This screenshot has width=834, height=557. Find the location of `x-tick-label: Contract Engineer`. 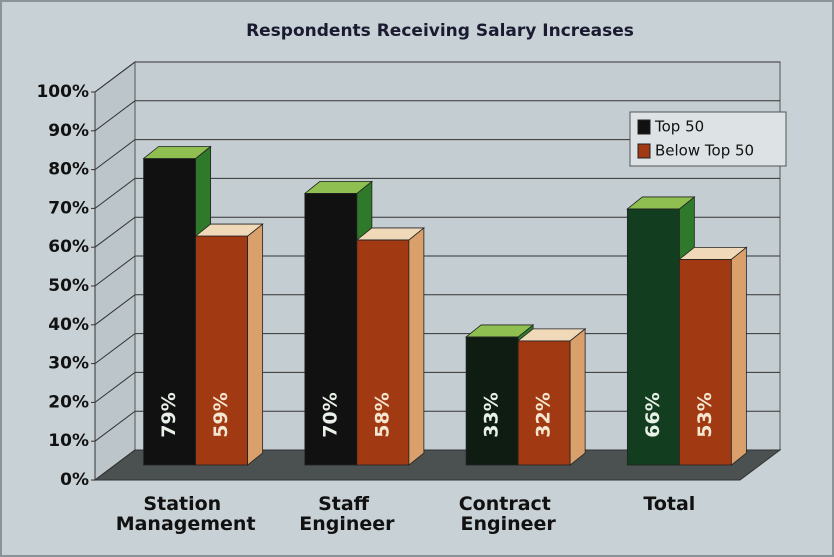

x-tick-label: Contract Engineer is located at coordinates (508, 514).